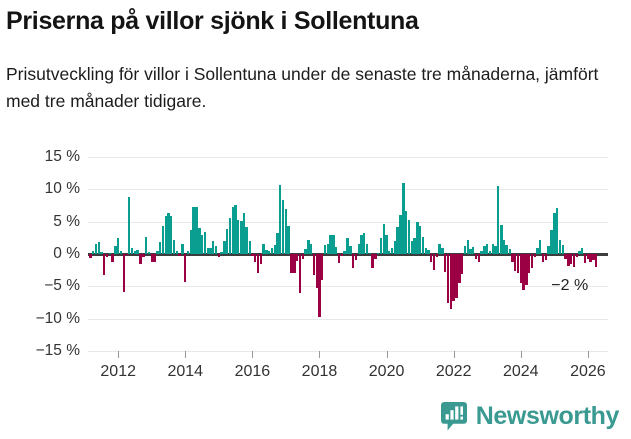  What do you see at coordinates (453, 371) in the screenshot?
I see `x-axis-tick-label: 2022` at bounding box center [453, 371].